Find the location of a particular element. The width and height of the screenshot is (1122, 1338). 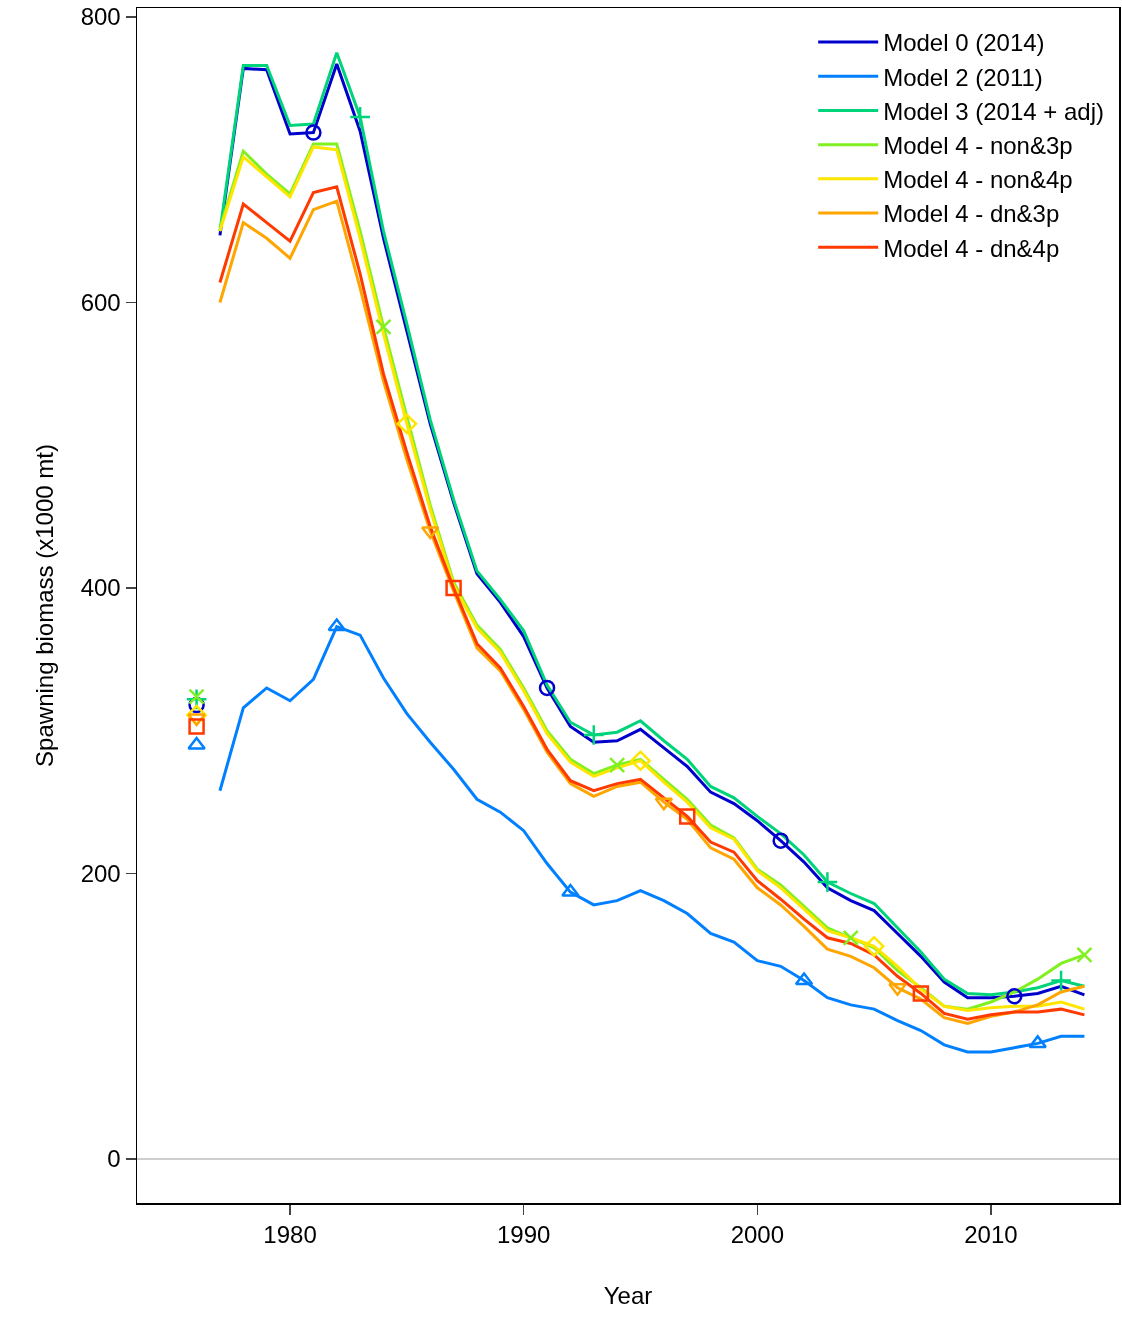

y-tick-label: 800 is located at coordinates (100, 17).